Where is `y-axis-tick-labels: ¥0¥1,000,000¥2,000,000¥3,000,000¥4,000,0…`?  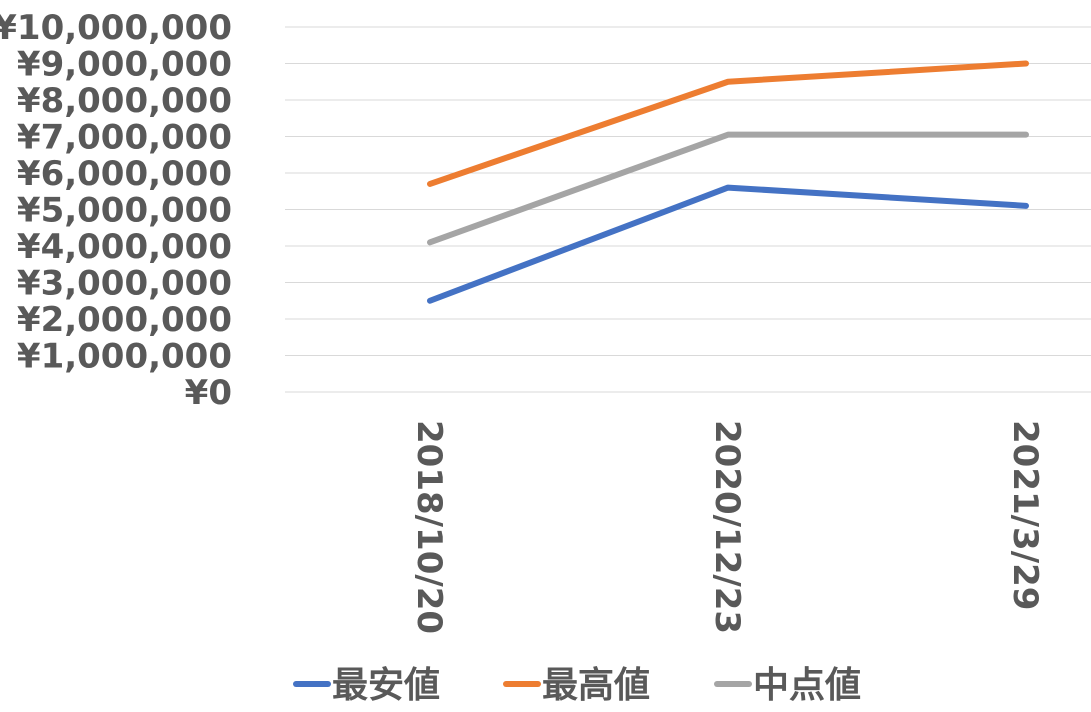
y-axis-tick-labels: ¥0¥1,000,000¥2,000,000¥3,000,000¥4,000,0… is located at coordinates (116, 210).